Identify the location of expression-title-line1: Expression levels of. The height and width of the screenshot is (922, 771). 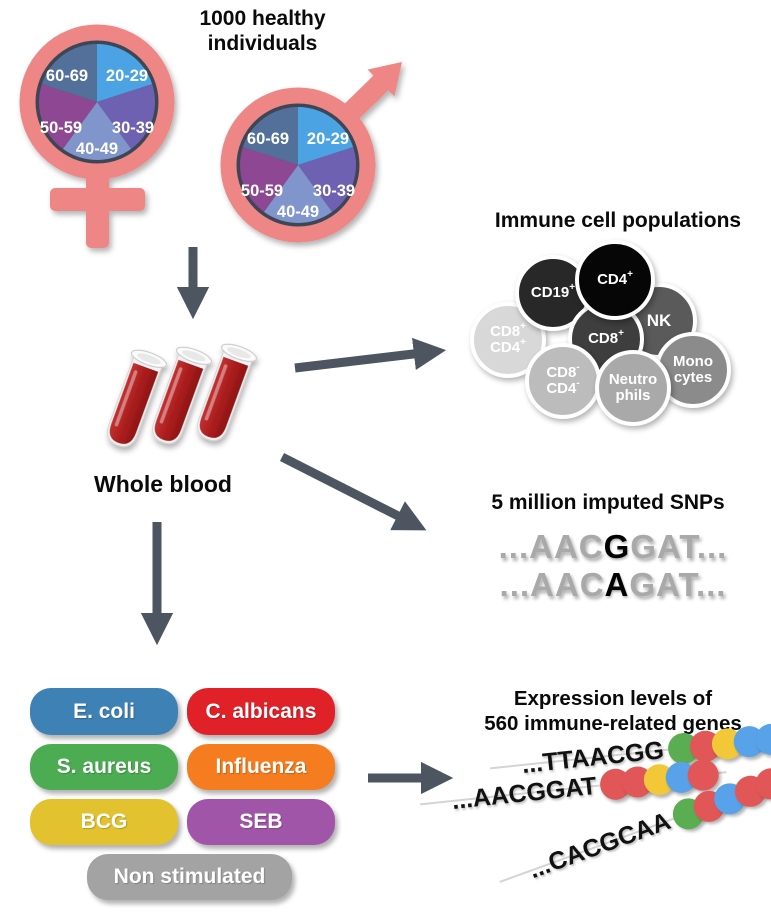
(613, 698).